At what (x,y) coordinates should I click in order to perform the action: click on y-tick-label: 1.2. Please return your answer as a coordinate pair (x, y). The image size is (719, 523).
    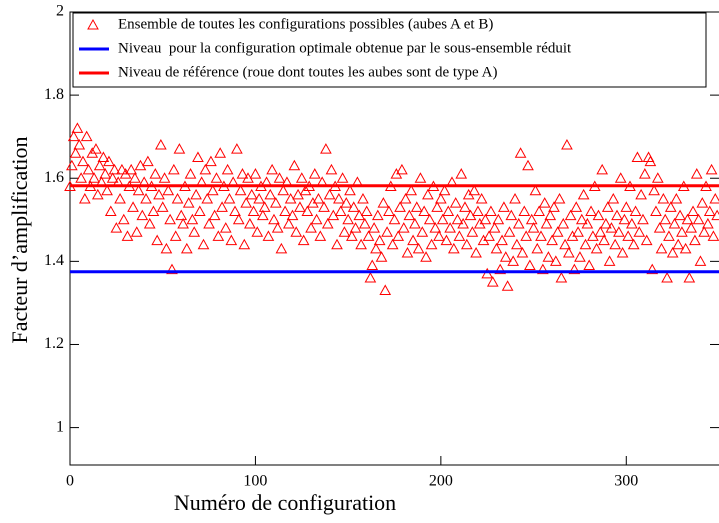
    Looking at the image, I should click on (54, 343).